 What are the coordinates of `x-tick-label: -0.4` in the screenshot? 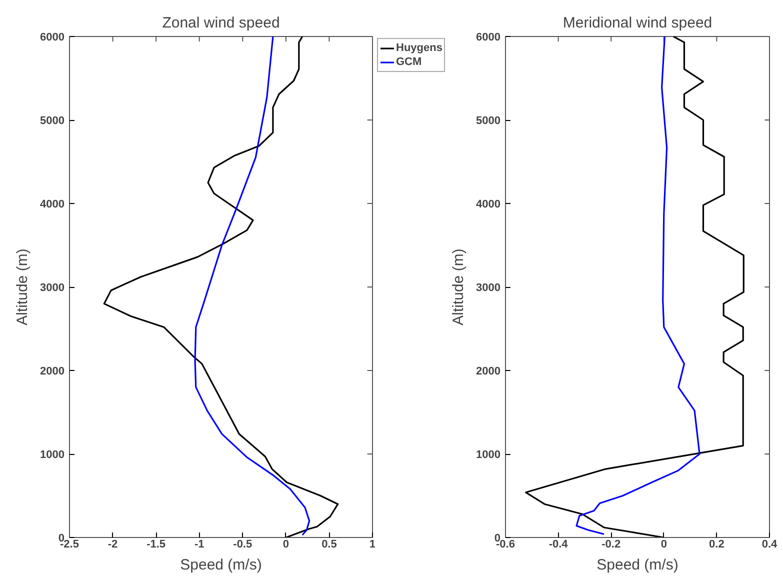 It's located at (558, 544).